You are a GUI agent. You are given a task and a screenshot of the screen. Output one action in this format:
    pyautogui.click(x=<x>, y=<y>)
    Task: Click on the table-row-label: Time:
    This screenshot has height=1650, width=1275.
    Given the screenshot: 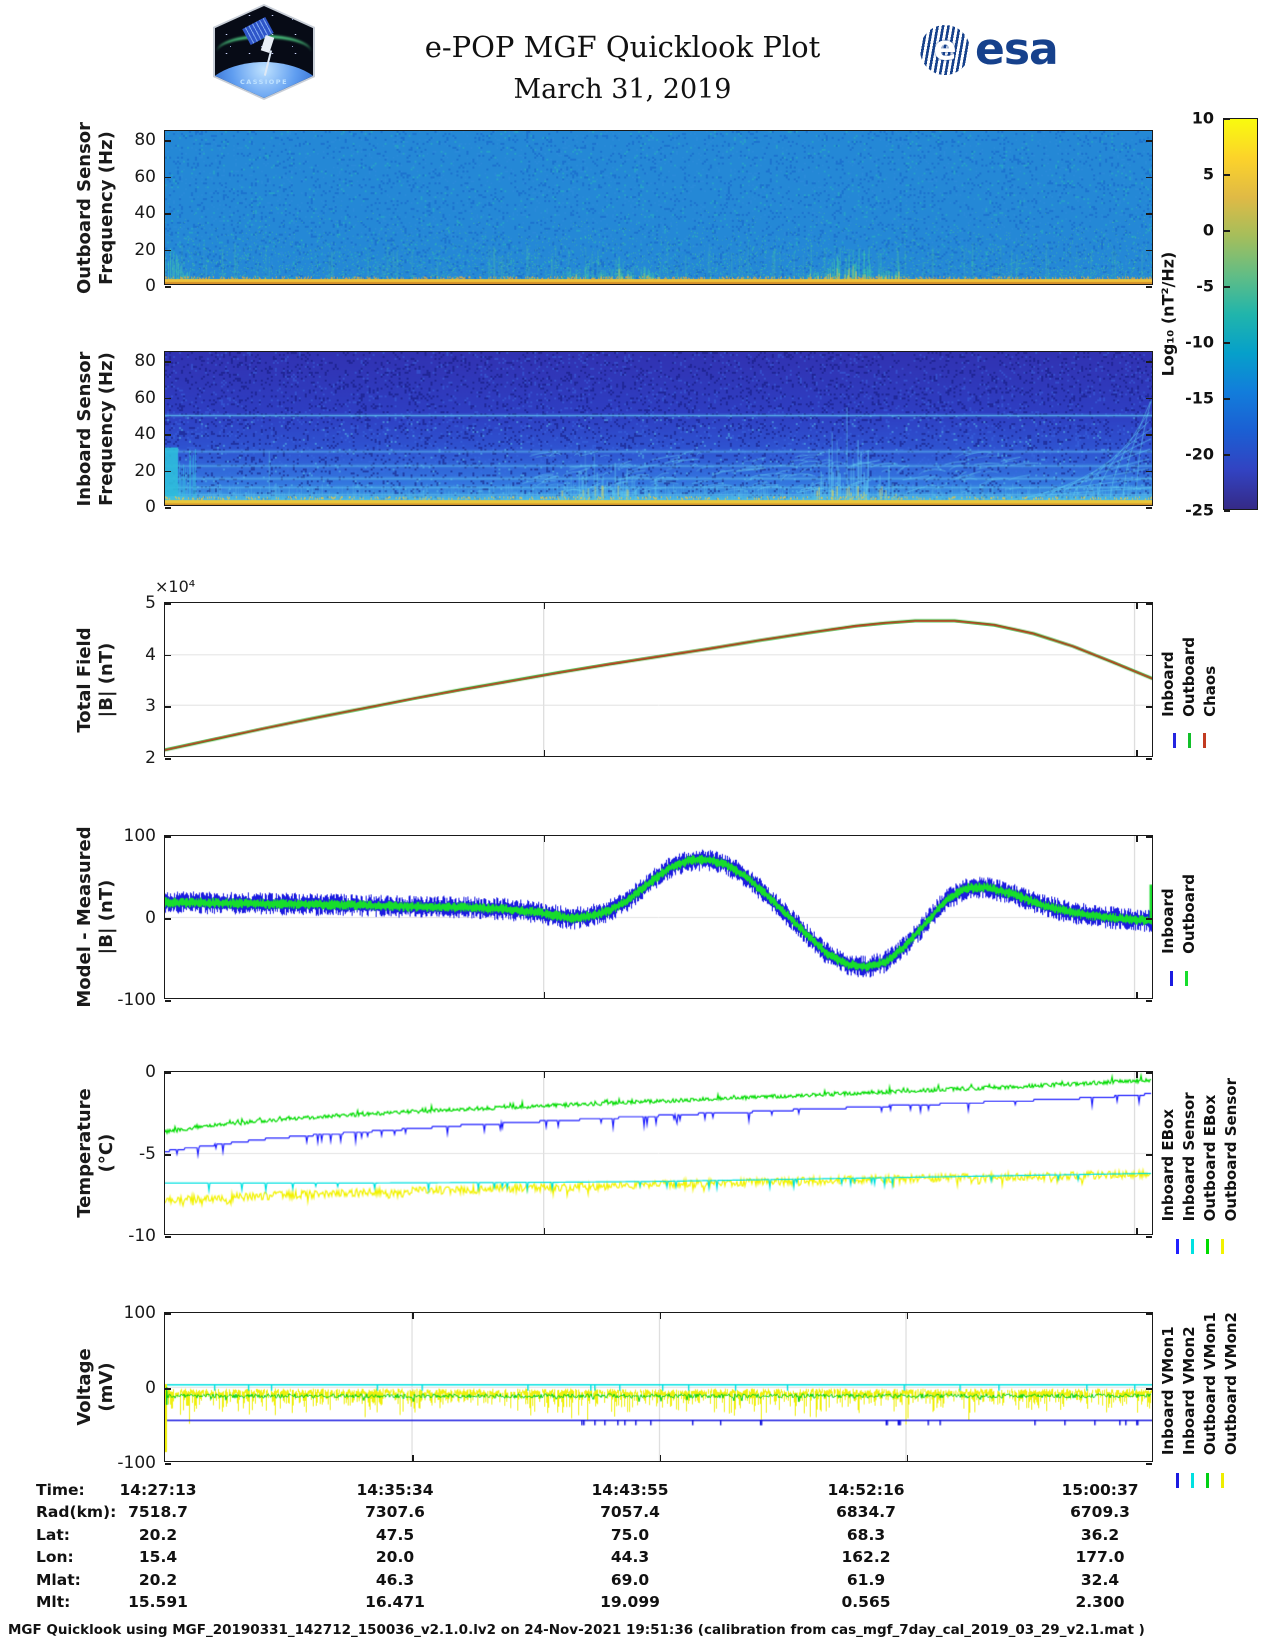 What is the action you would take?
    pyautogui.click(x=60, y=1490)
    